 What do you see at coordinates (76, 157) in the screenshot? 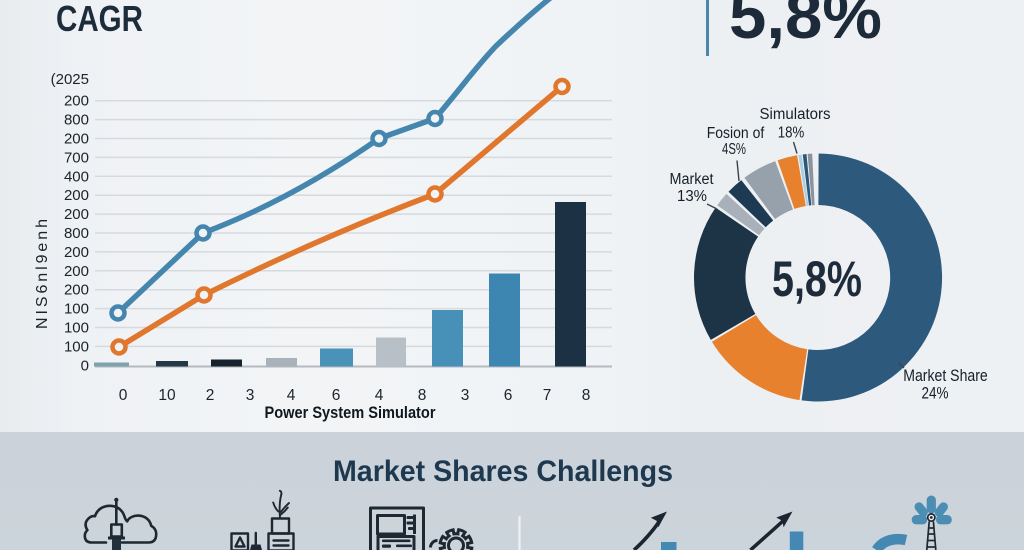
I see `svg-text: 700` at bounding box center [76, 157].